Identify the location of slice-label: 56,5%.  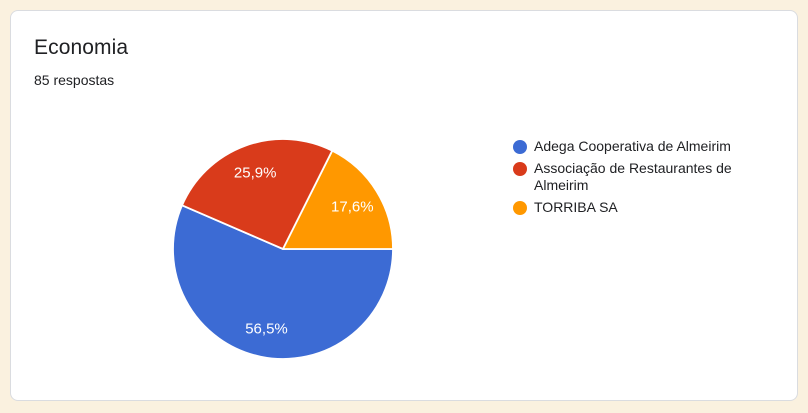
(266, 329).